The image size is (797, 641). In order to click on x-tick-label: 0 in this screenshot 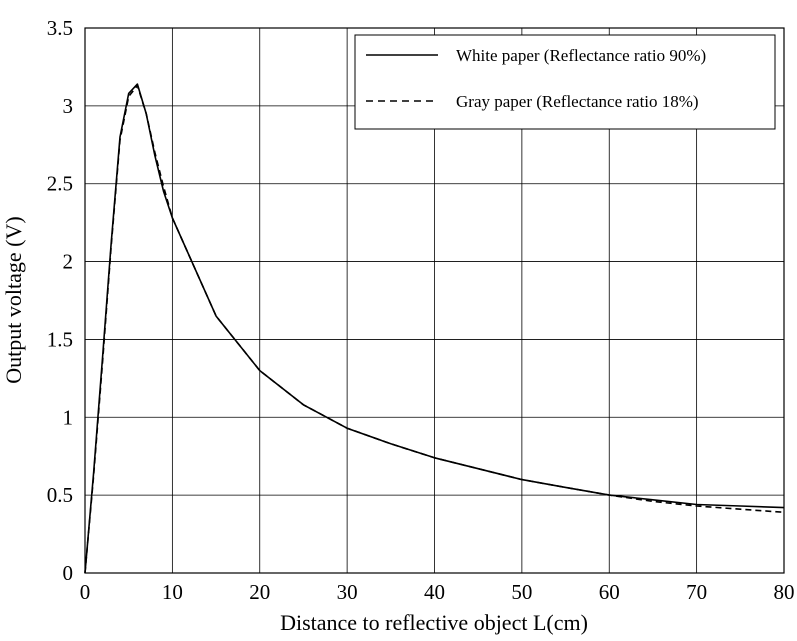, I will do `click(85, 592)`.